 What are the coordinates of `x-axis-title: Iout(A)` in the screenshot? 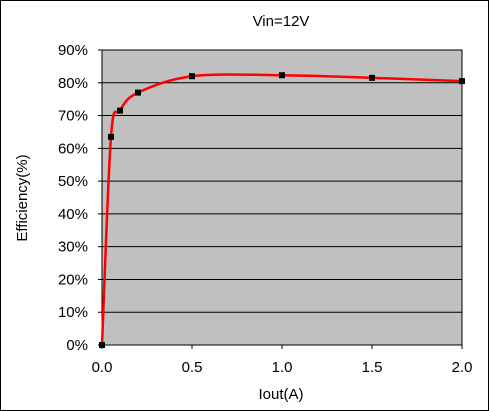 It's located at (280, 394).